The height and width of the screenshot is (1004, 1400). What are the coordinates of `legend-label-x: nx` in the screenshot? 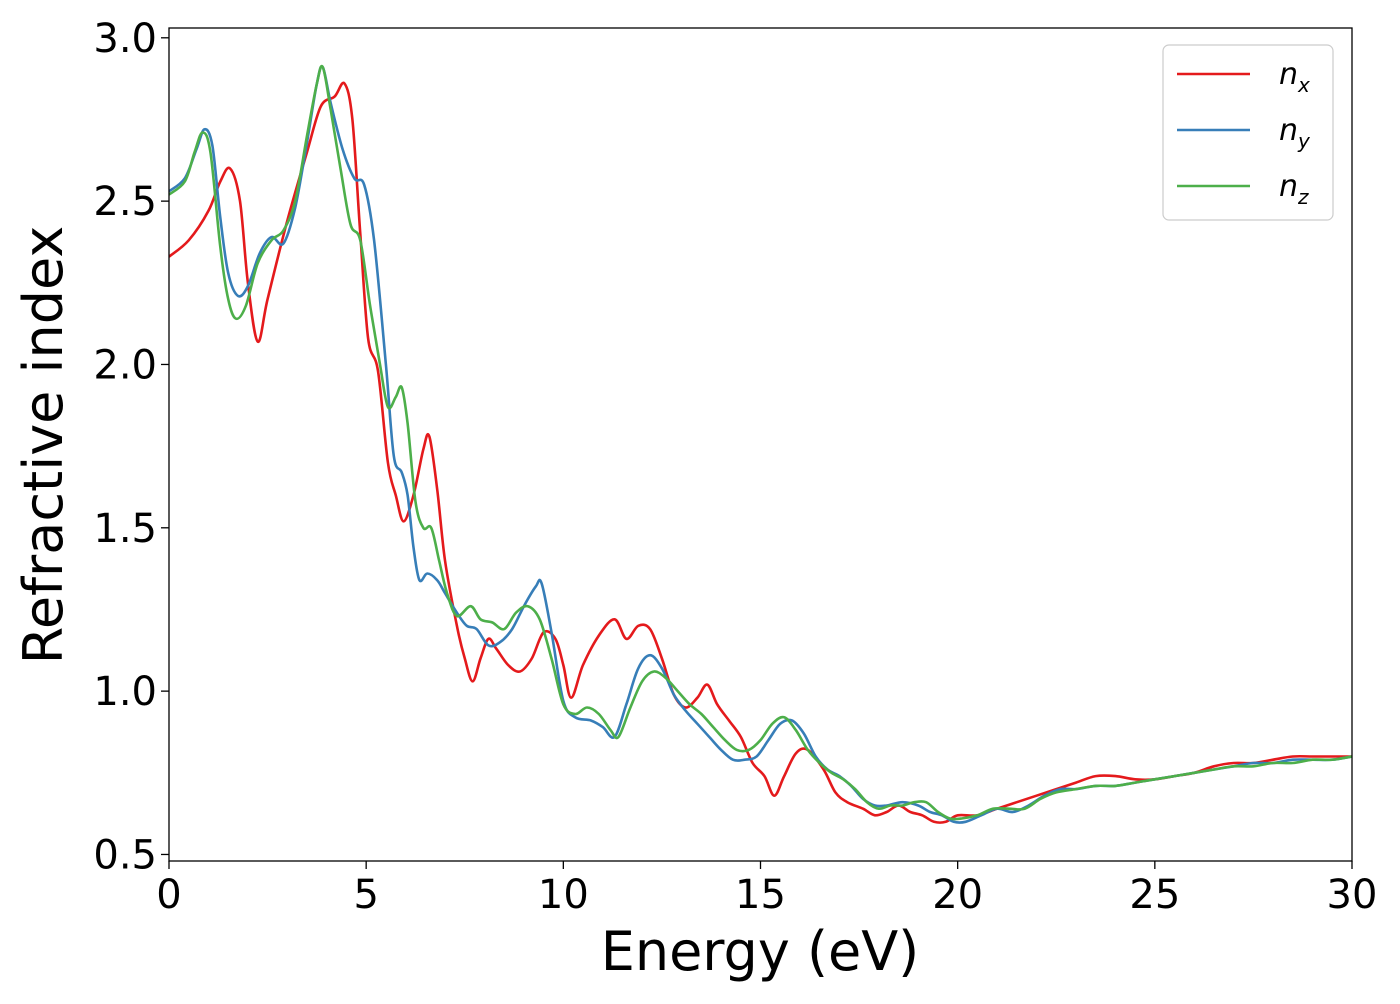 It's located at (1294, 77).